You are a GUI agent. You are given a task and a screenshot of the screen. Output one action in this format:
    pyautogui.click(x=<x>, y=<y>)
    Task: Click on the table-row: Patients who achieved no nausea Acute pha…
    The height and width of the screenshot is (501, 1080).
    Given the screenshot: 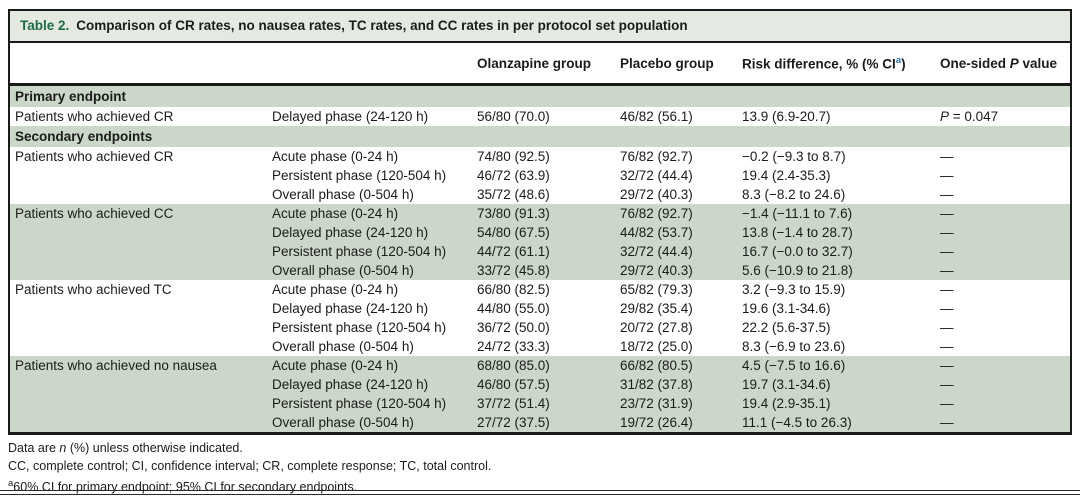 What is the action you would take?
    pyautogui.click(x=540, y=365)
    